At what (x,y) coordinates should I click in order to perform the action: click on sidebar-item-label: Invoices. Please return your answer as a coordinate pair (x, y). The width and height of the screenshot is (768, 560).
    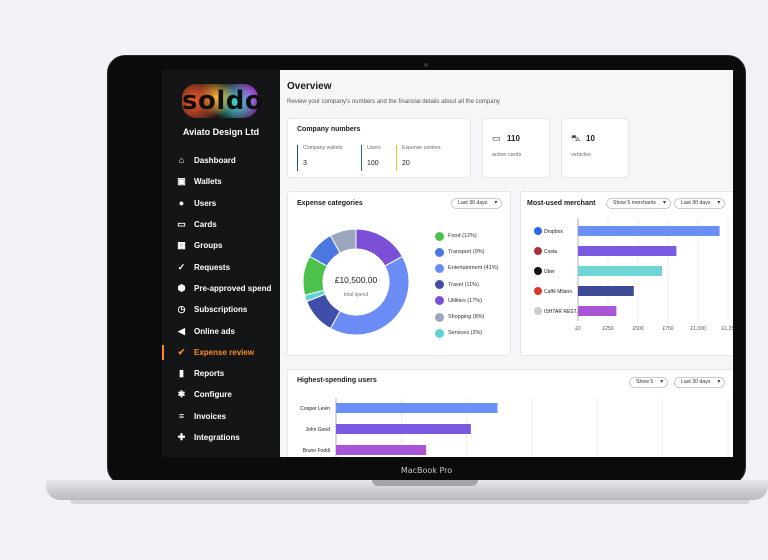
    Looking at the image, I should click on (210, 416).